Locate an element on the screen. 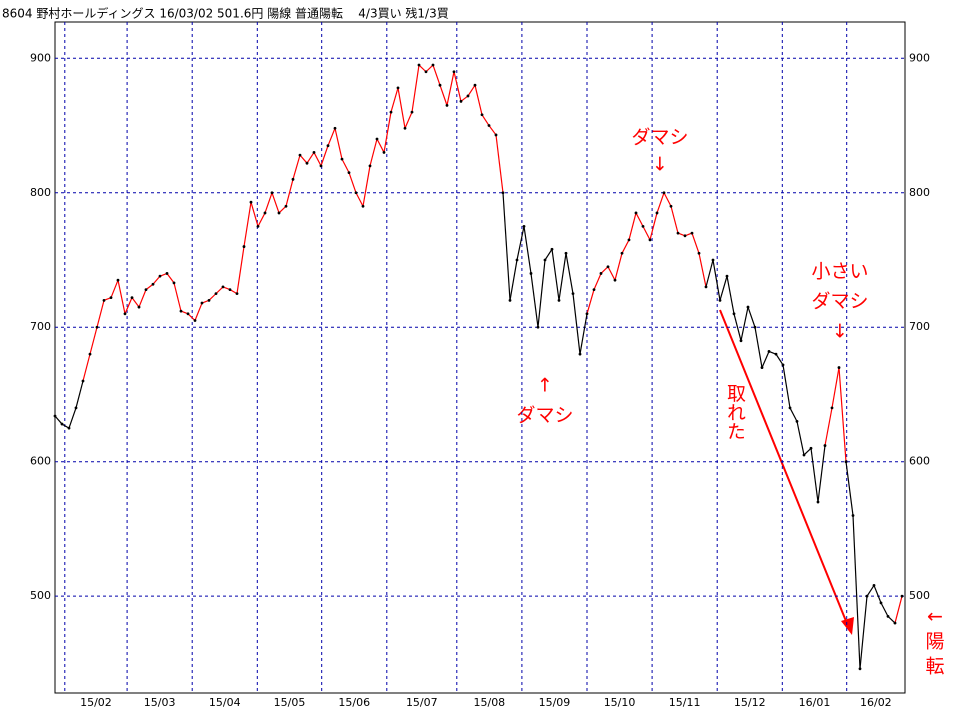 The height and width of the screenshot is (720, 960). x-tick-label: 15/07 is located at coordinates (422, 702).